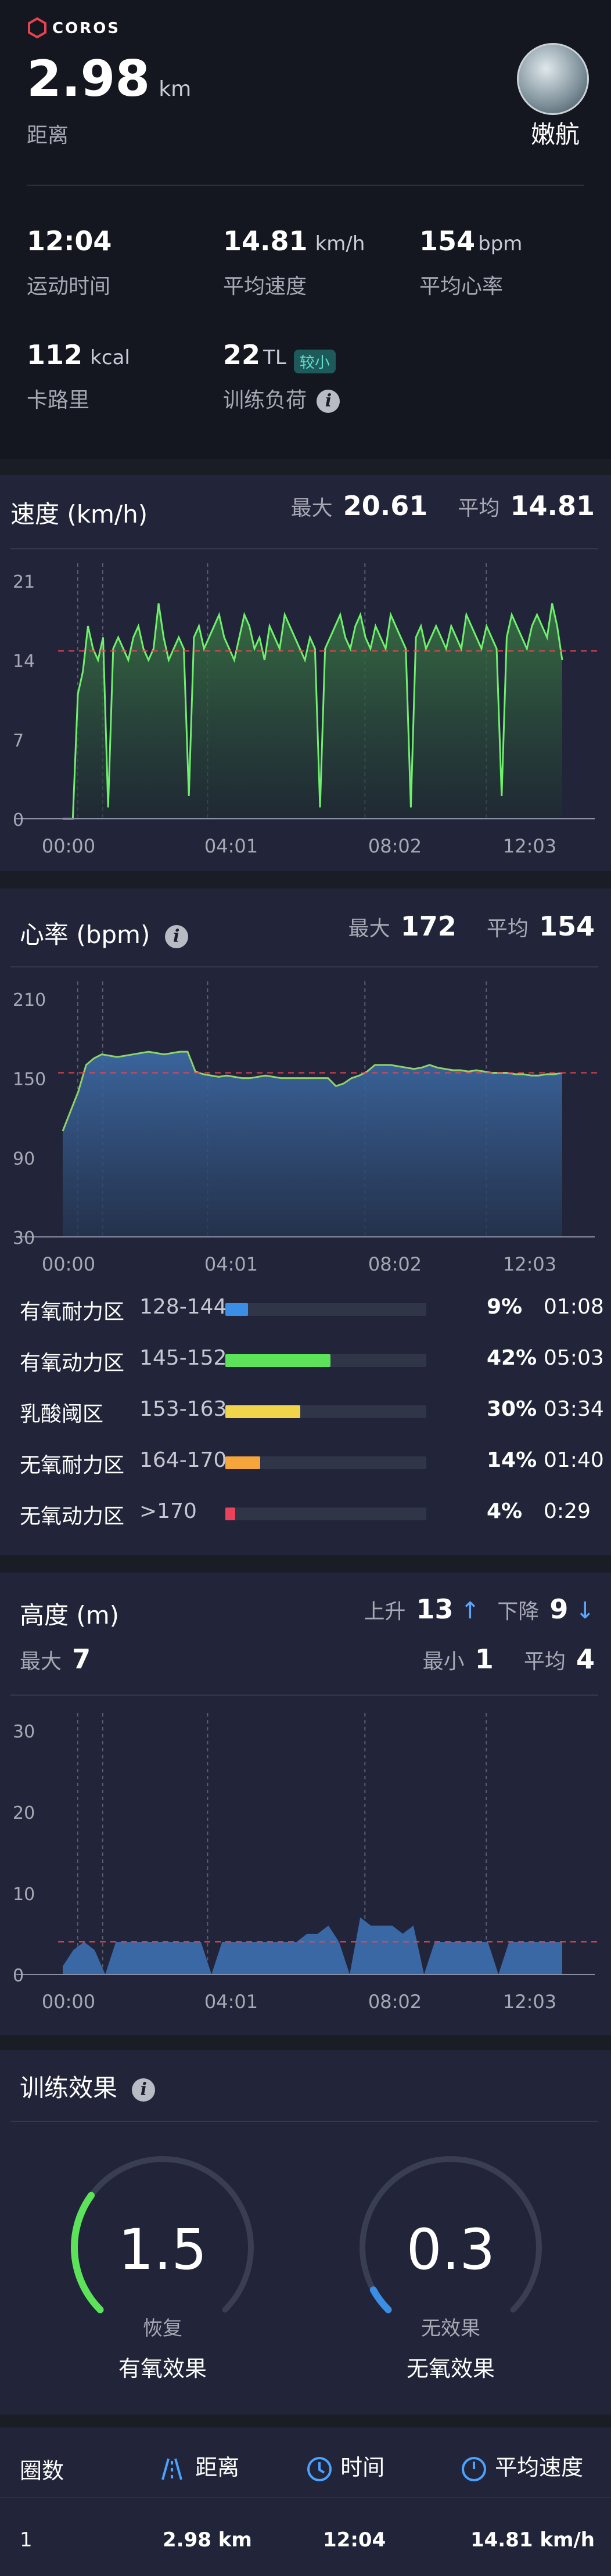  What do you see at coordinates (208, 2540) in the screenshot?
I see `lap-row-distance: 2.98 km` at bounding box center [208, 2540].